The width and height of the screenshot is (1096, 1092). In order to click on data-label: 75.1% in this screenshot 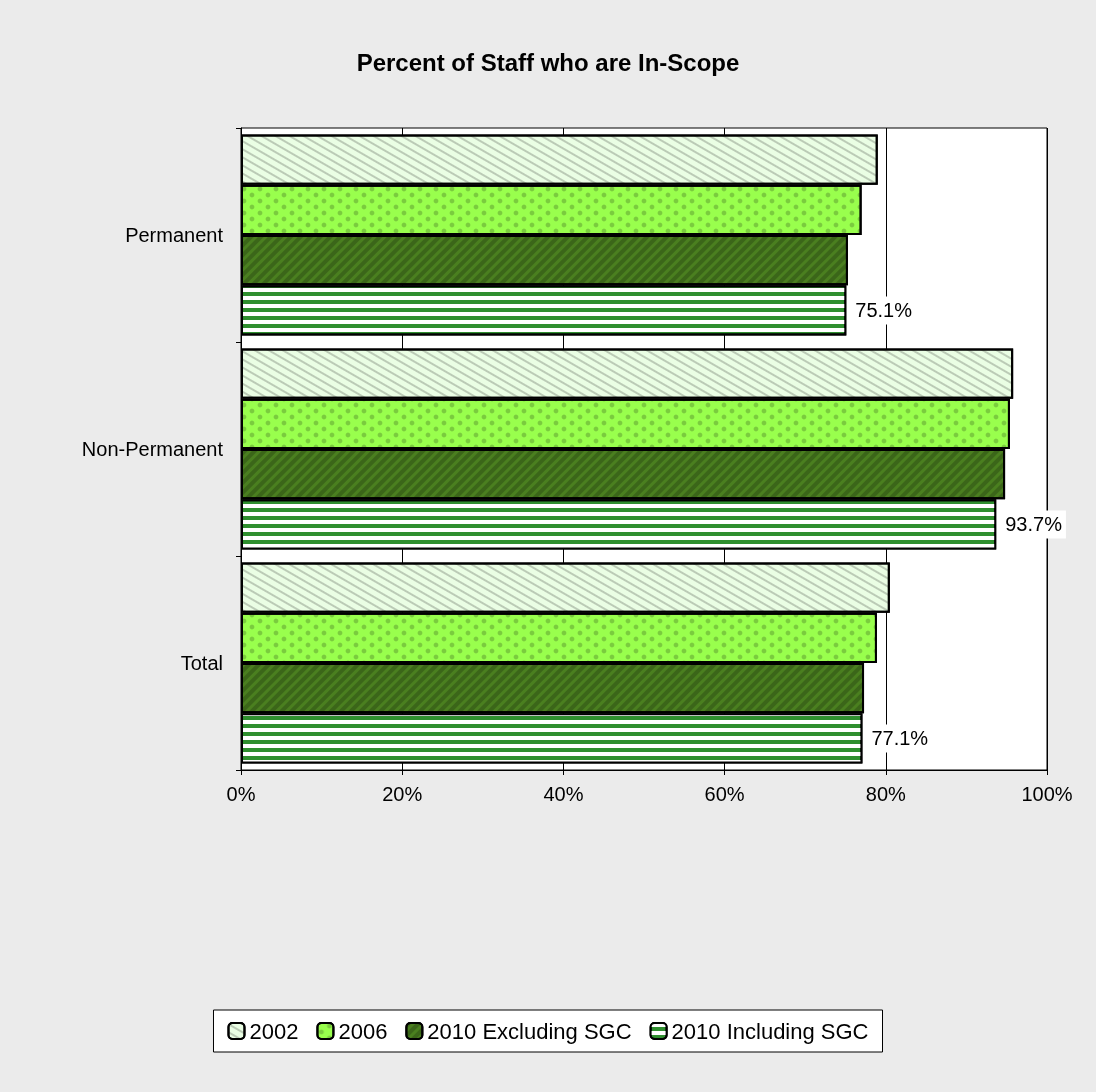, I will do `click(884, 310)`.